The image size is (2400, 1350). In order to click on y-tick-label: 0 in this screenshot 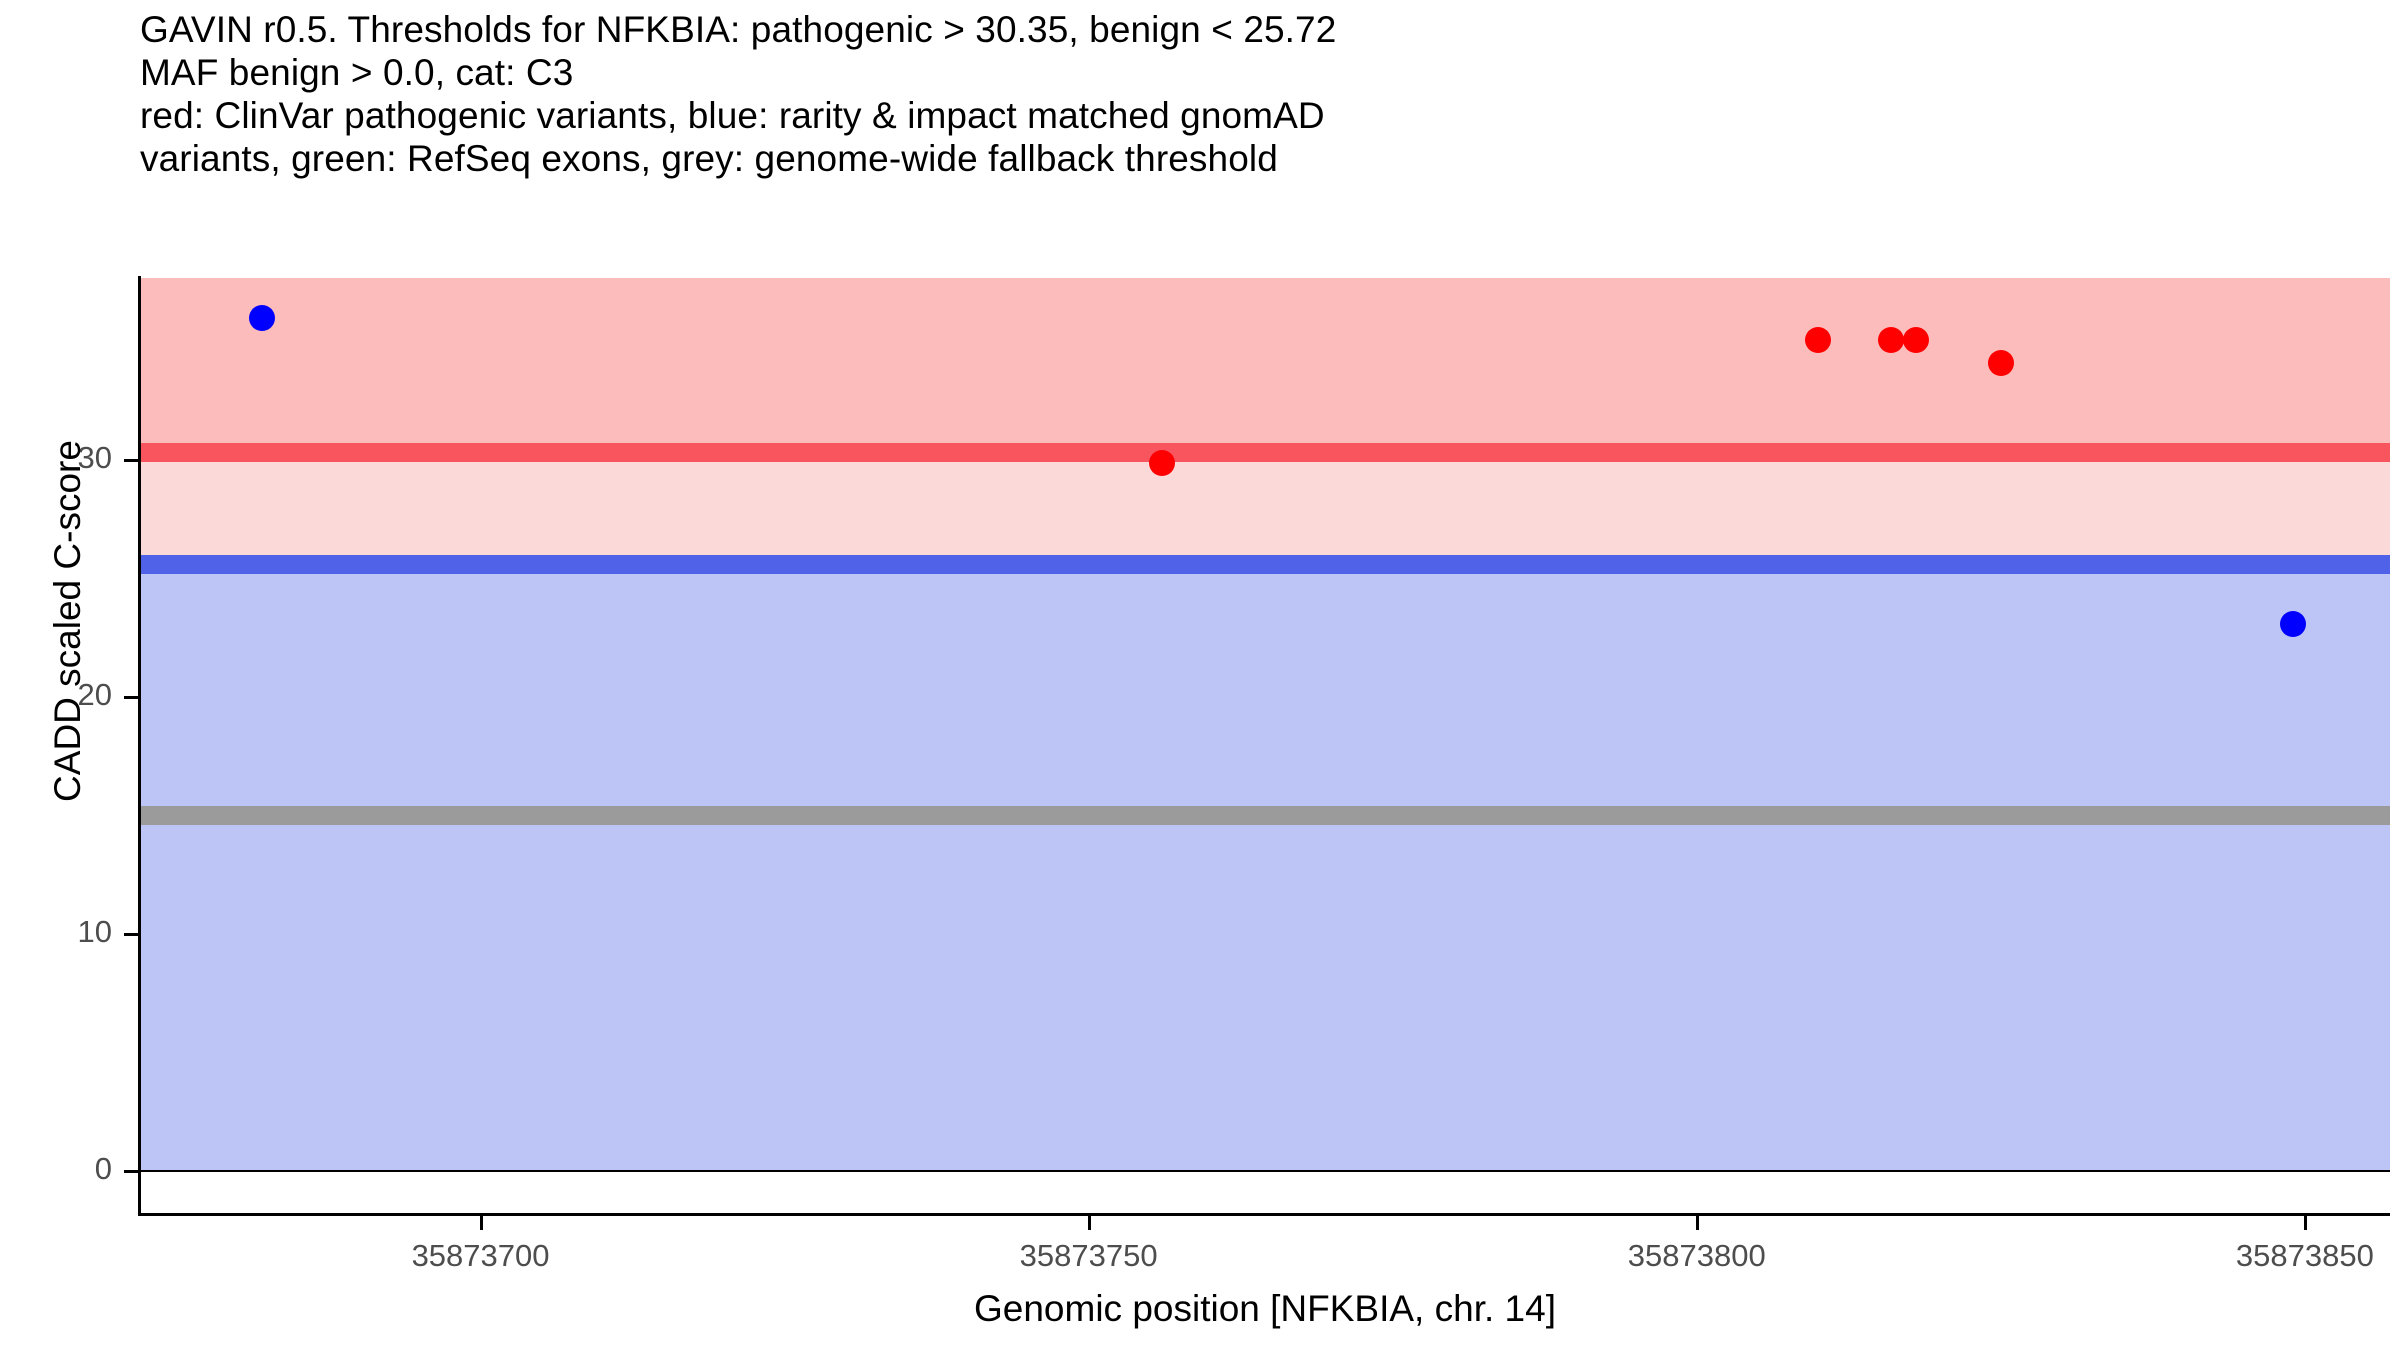, I will do `click(103, 1168)`.